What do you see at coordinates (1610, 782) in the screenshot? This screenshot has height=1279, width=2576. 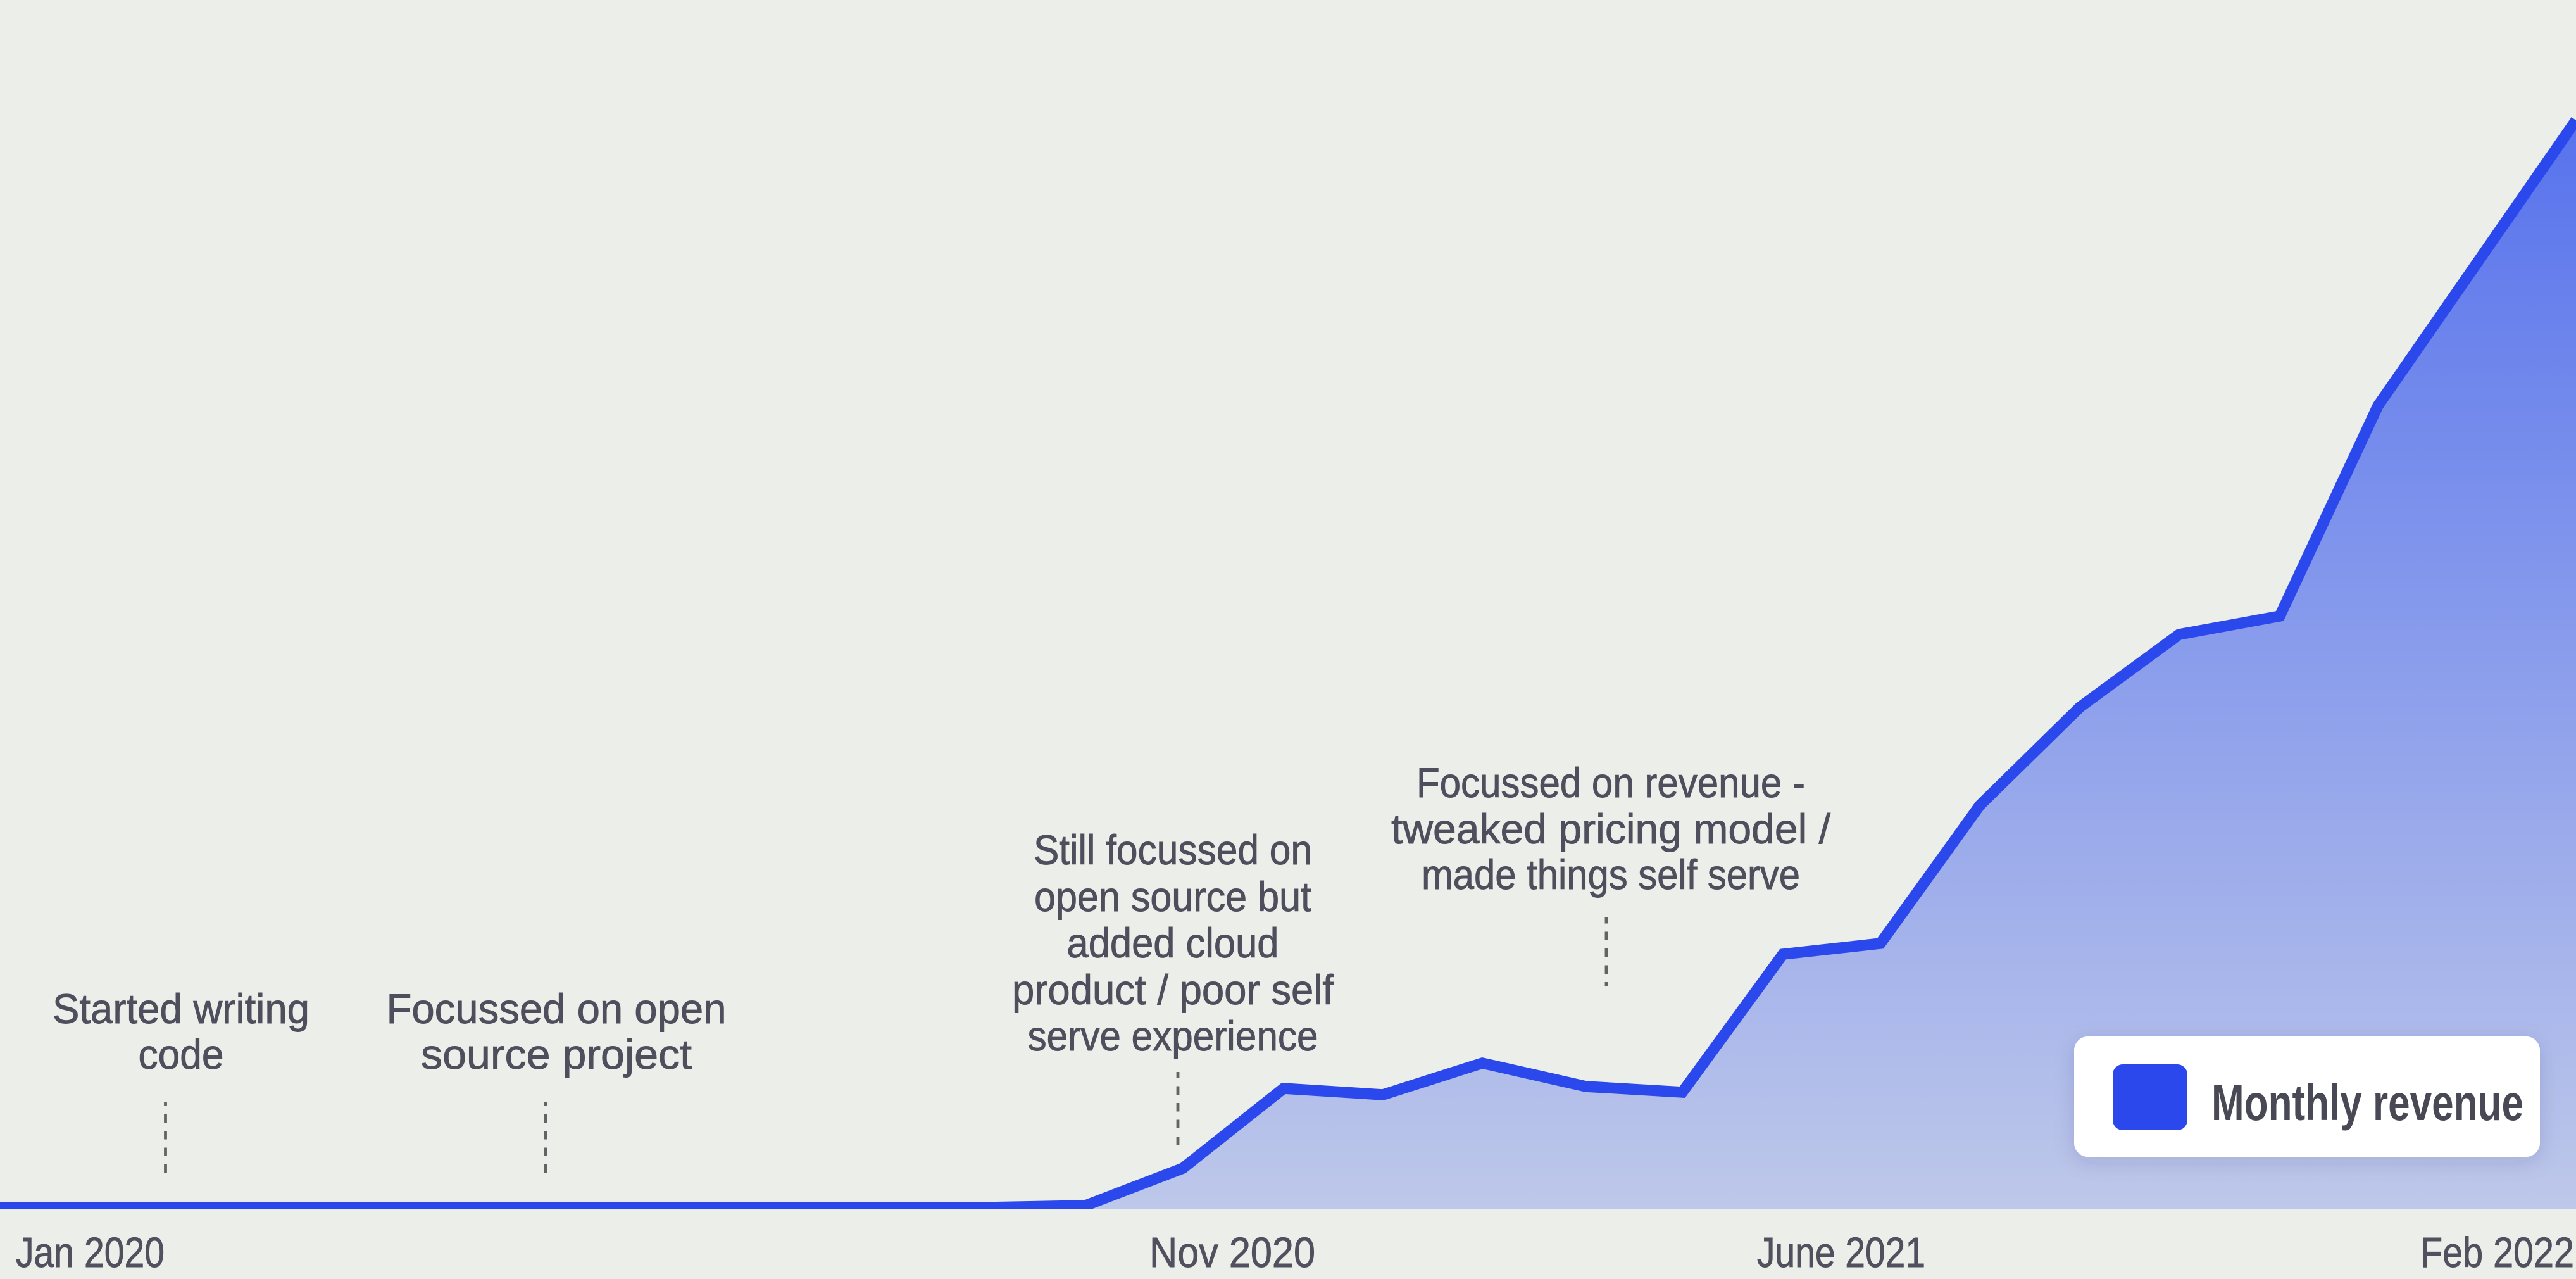 I see `svg-text: Focussed on revenue -` at bounding box center [1610, 782].